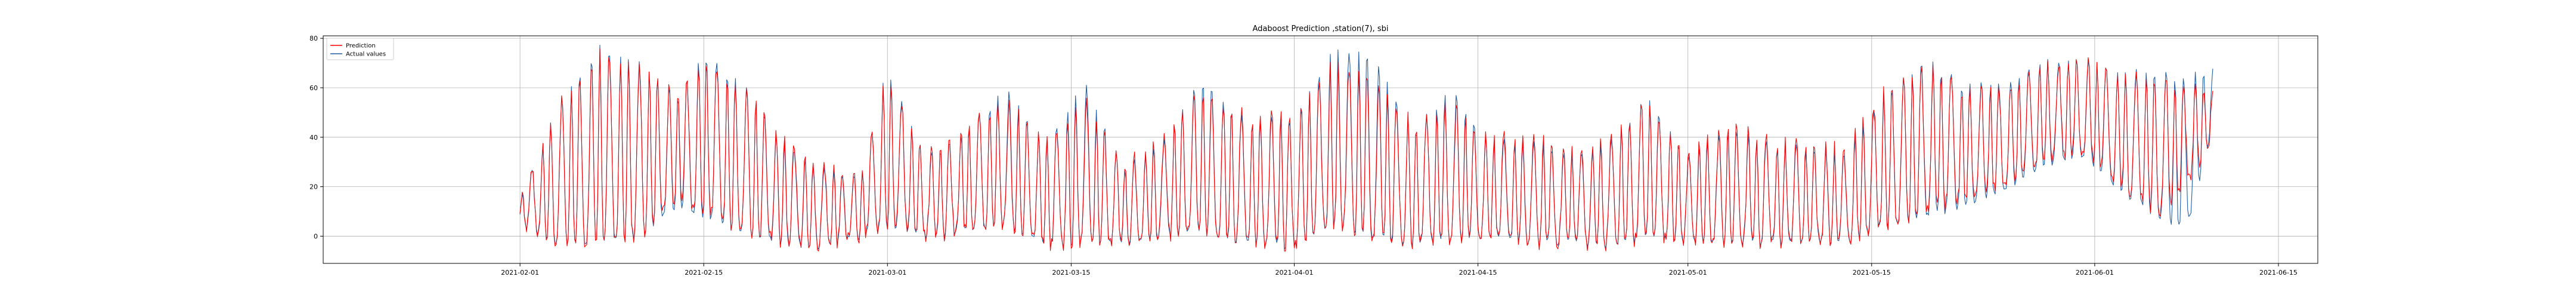  I want to click on chart-title: Adaboost Prediction ,station(7), sbi, so click(1321, 28).